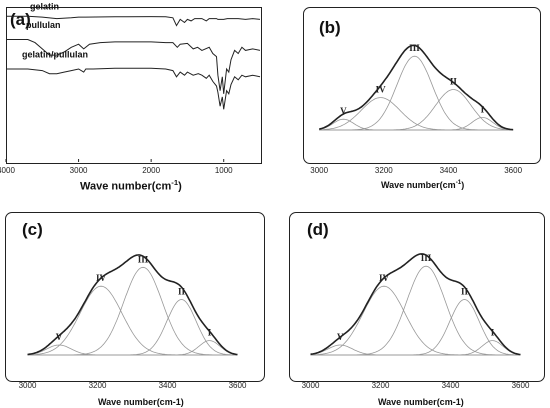 The height and width of the screenshot is (408, 550). What do you see at coordinates (151, 170) in the screenshot?
I see `x-tick-label: 2000` at bounding box center [151, 170].